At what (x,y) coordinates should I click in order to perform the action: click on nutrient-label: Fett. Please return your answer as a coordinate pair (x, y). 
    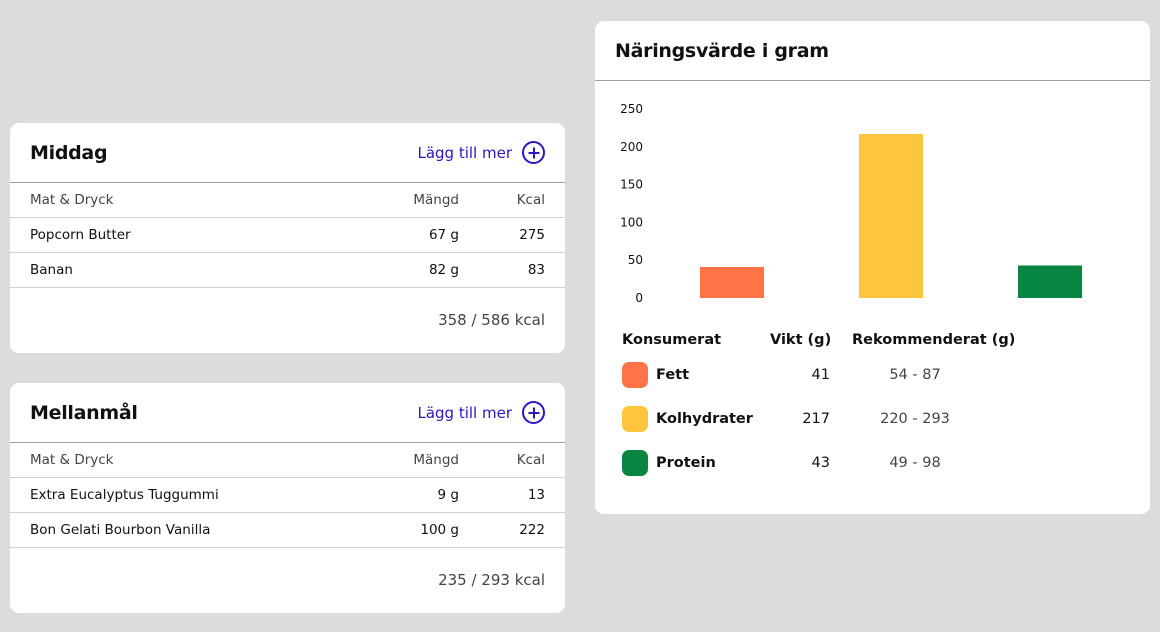
    Looking at the image, I should click on (673, 375).